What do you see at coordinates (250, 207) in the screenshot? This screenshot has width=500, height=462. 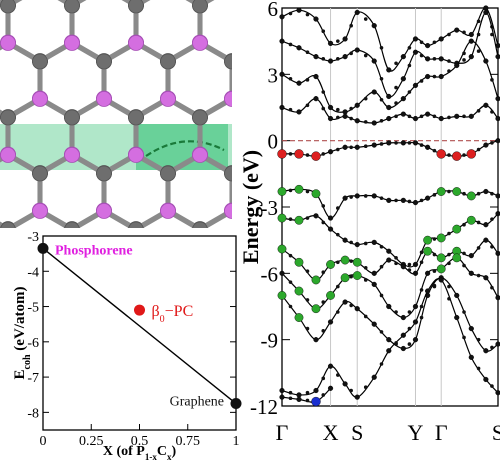 I see `energy-axis-label: Energy (eV)` at bounding box center [250, 207].